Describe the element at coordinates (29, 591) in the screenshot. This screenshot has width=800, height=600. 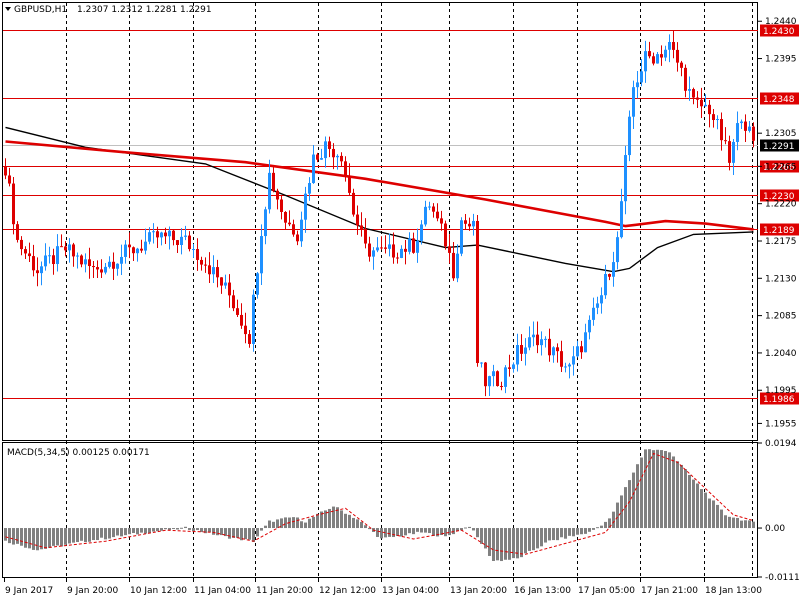
I see `time-label: 9 Jan 2017` at that location.